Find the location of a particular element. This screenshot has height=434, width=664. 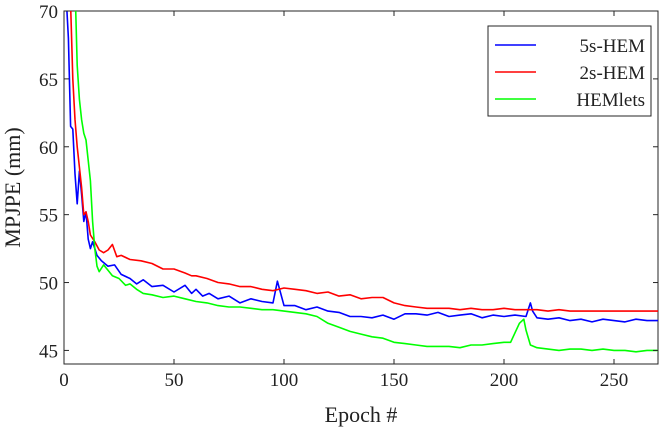

y-tick-label: 50 is located at coordinates (48, 284).